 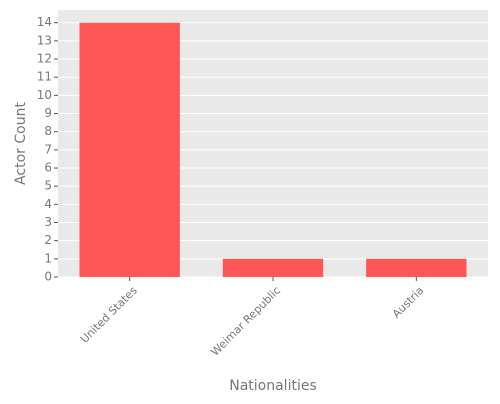 I want to click on y-tick-label-12: 12, so click(x=44, y=59).